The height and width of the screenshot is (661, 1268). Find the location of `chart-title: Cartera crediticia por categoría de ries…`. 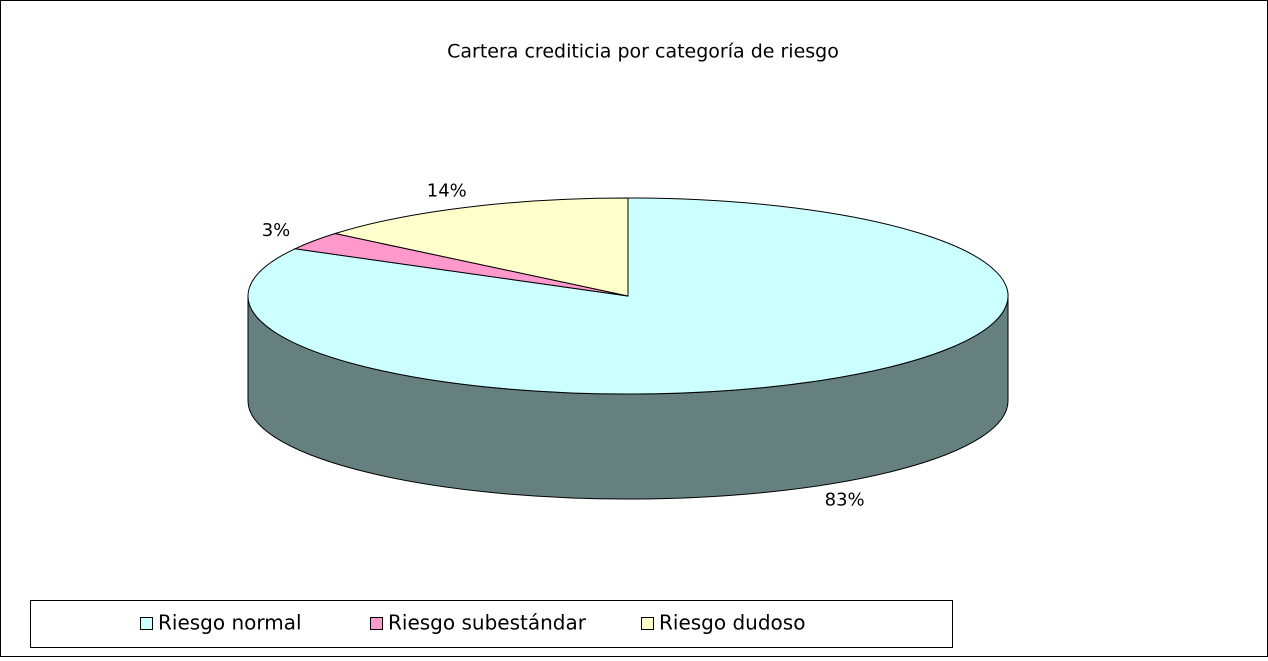

chart-title: Cartera crediticia por categoría de ries… is located at coordinates (643, 52).